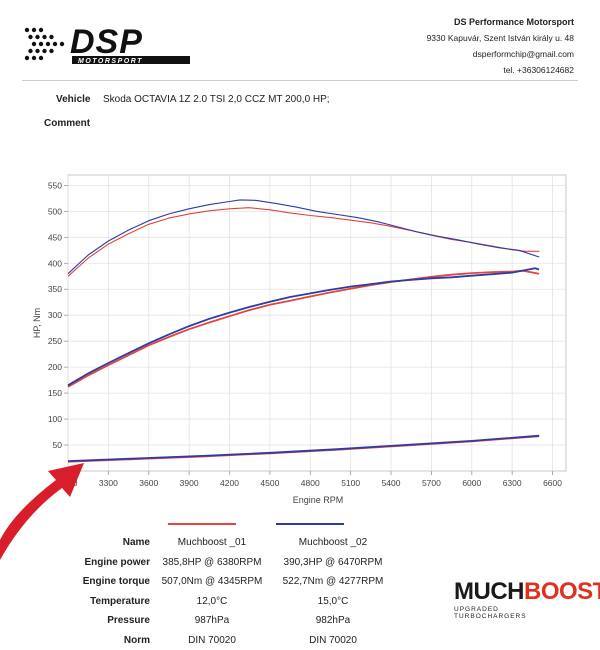  I want to click on x-axis-label: Engine RPM, so click(318, 500).